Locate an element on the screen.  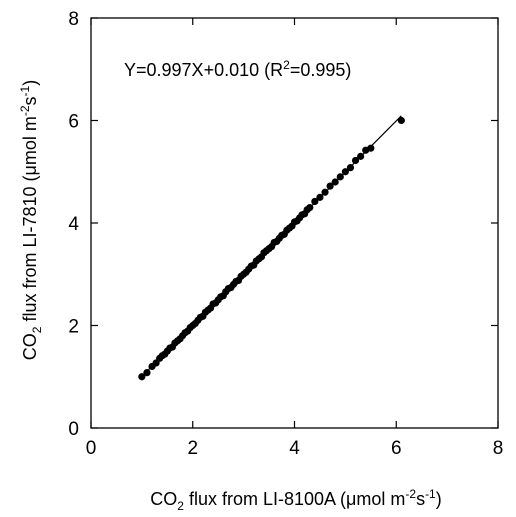
x-axis-title: CO2 flux from LI-8100A (μmol m-2s-1) is located at coordinates (295, 500).